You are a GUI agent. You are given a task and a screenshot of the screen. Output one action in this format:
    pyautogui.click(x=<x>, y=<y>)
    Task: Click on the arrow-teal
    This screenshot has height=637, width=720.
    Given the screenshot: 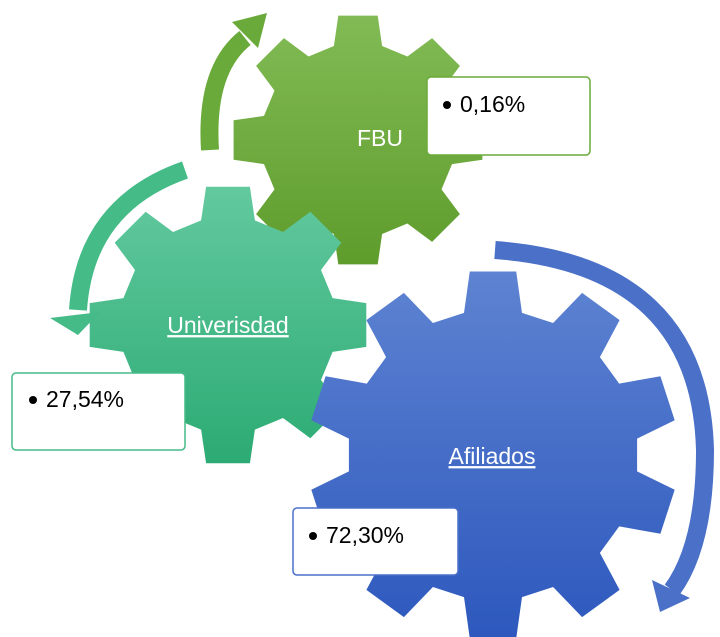 What is the action you would take?
    pyautogui.click(x=119, y=248)
    